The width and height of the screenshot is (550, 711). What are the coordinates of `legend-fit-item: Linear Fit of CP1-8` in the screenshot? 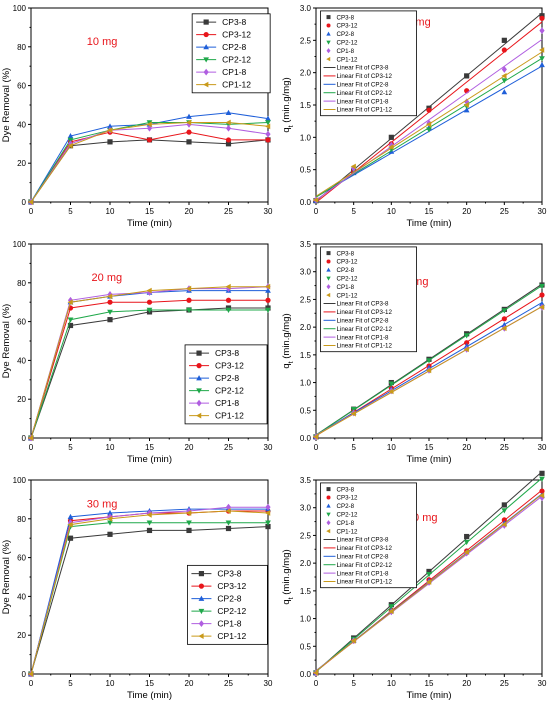 It's located at (356, 573).